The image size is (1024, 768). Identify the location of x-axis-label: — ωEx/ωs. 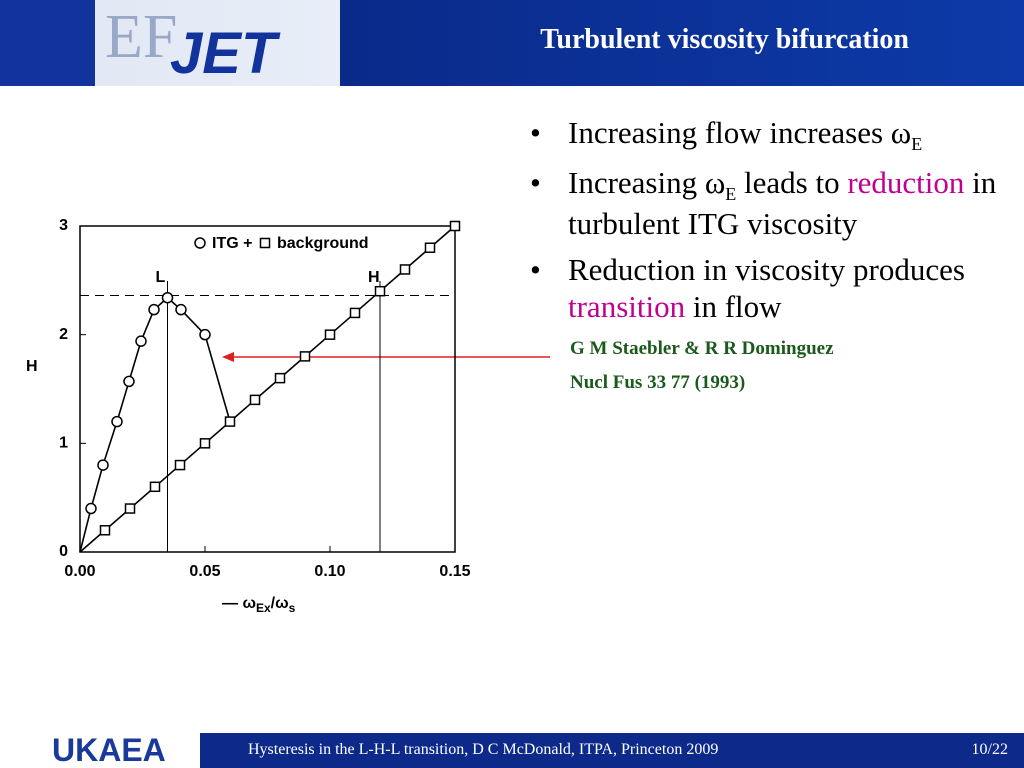
(259, 605).